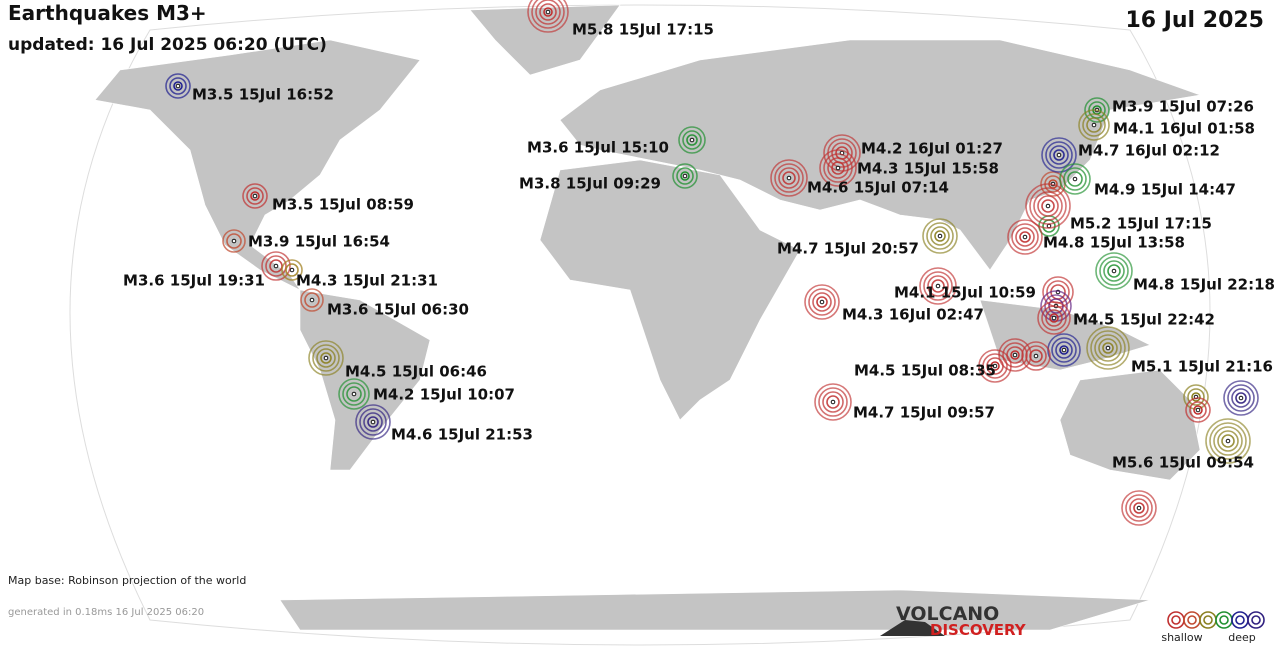 This screenshot has width=1280, height=650. I want to click on quake-label: M4.5 15Jul 08:35, so click(925, 371).